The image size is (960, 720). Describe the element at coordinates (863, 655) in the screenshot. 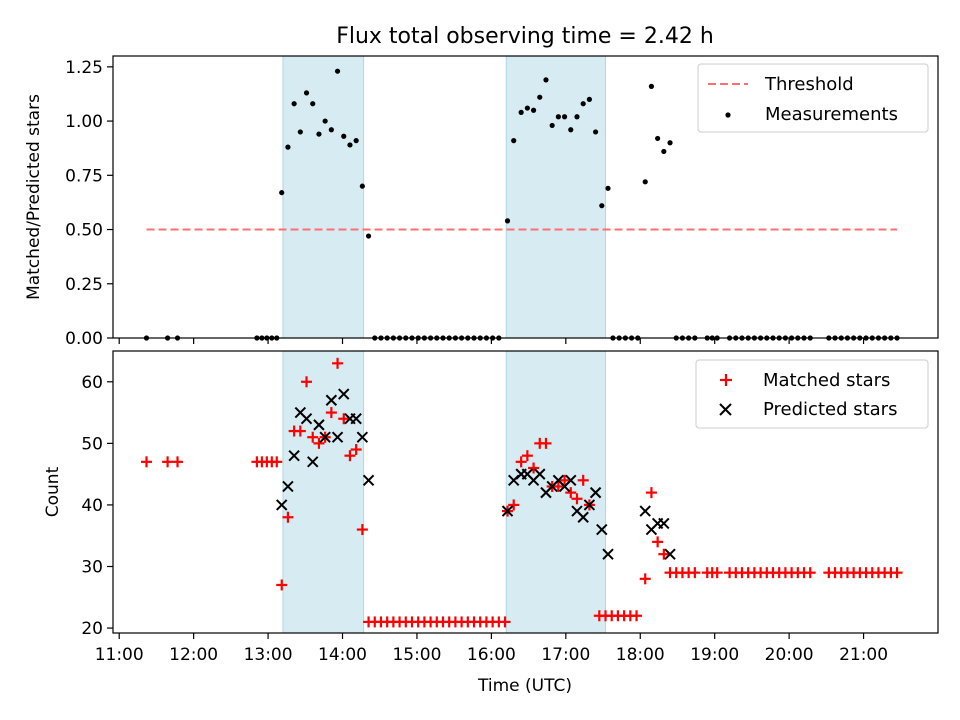

I see `x-tick-label: 21:00` at that location.